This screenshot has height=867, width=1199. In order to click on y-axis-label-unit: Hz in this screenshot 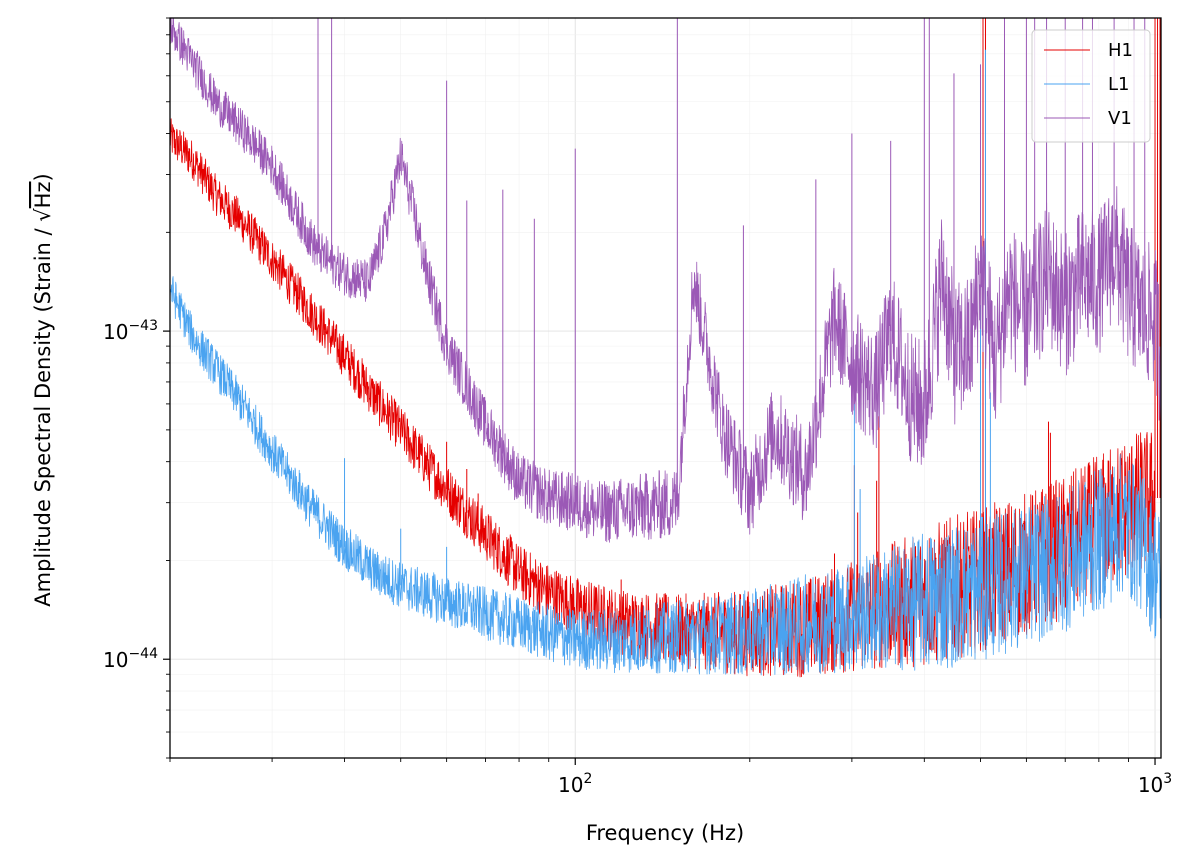, I will do `click(43, 194)`.